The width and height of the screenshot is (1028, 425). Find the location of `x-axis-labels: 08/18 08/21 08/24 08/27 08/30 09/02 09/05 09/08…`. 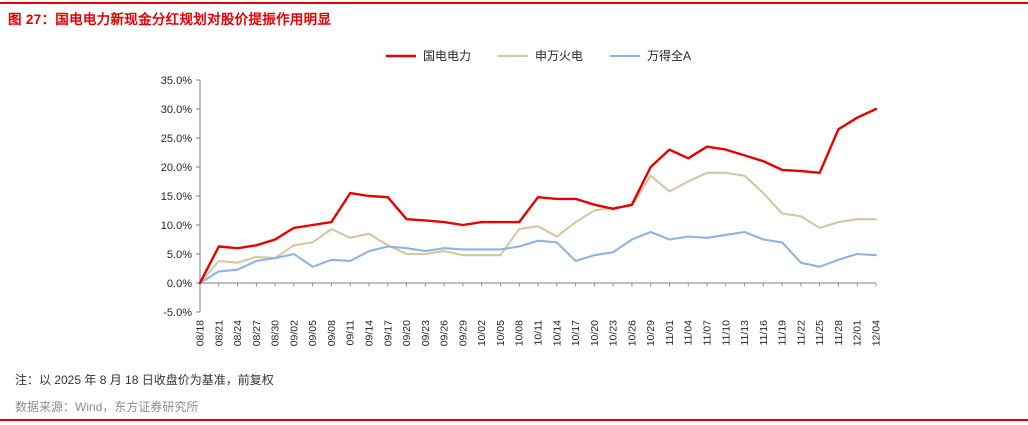

x-axis-labels: 08/18 08/21 08/24 08/27 08/30 09/02 09/05 09/08… is located at coordinates (539, 333).